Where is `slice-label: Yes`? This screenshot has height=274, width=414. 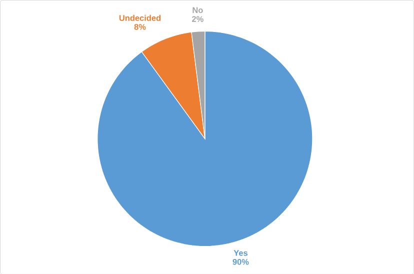
slice-label: Yes is located at coordinates (241, 253).